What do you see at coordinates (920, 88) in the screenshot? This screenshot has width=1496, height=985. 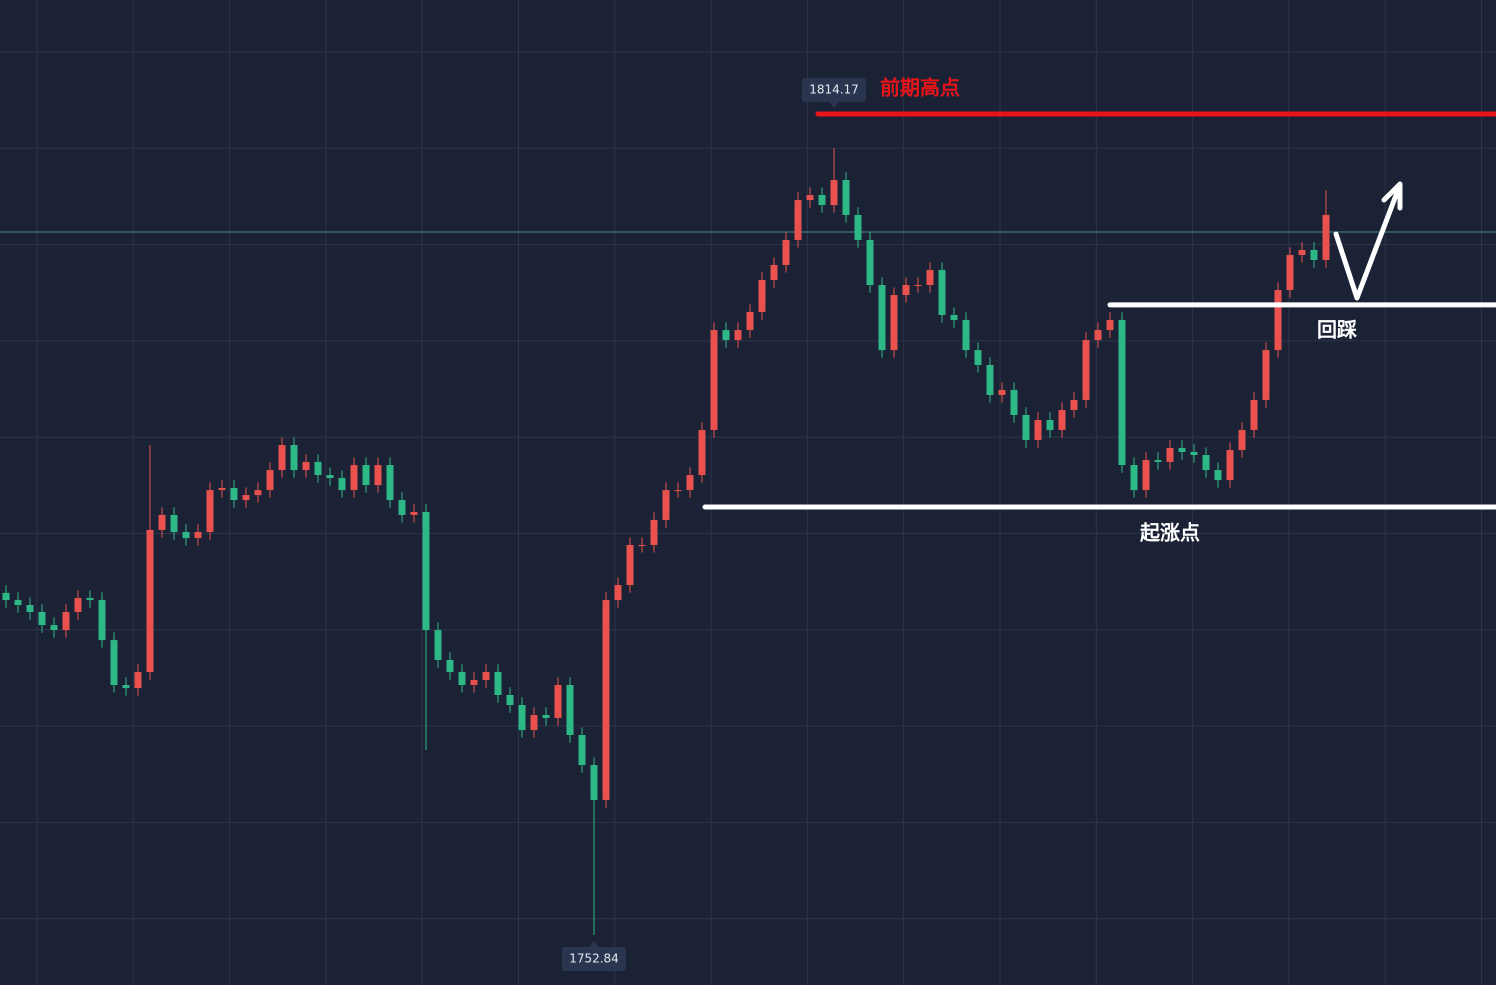 I see `level-note: 前期高点` at bounding box center [920, 88].